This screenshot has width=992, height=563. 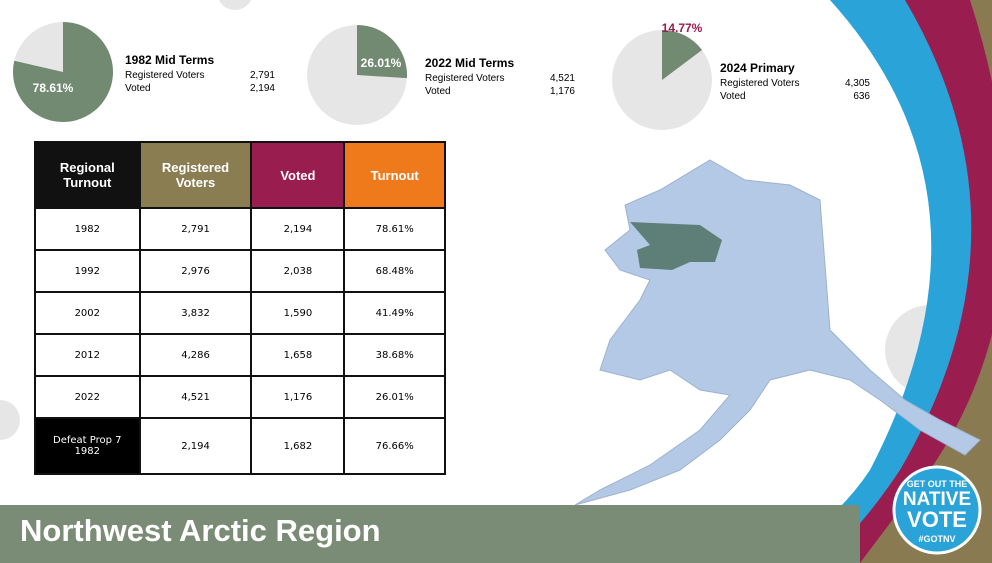 I want to click on pie-label: 26.01%, so click(x=381, y=63).